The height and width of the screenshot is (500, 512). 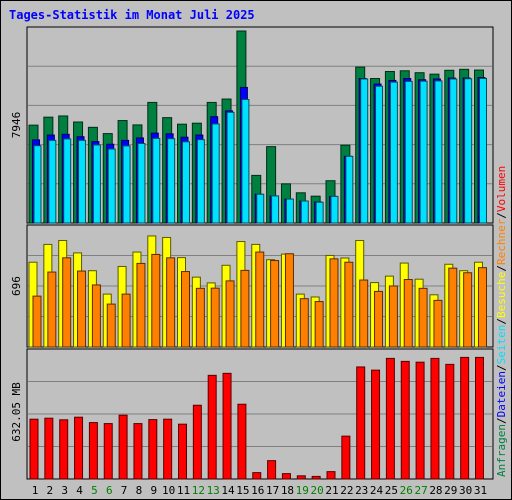 What do you see at coordinates (406, 490) in the screenshot?
I see `x-tick-label-day-26: 26` at bounding box center [406, 490].